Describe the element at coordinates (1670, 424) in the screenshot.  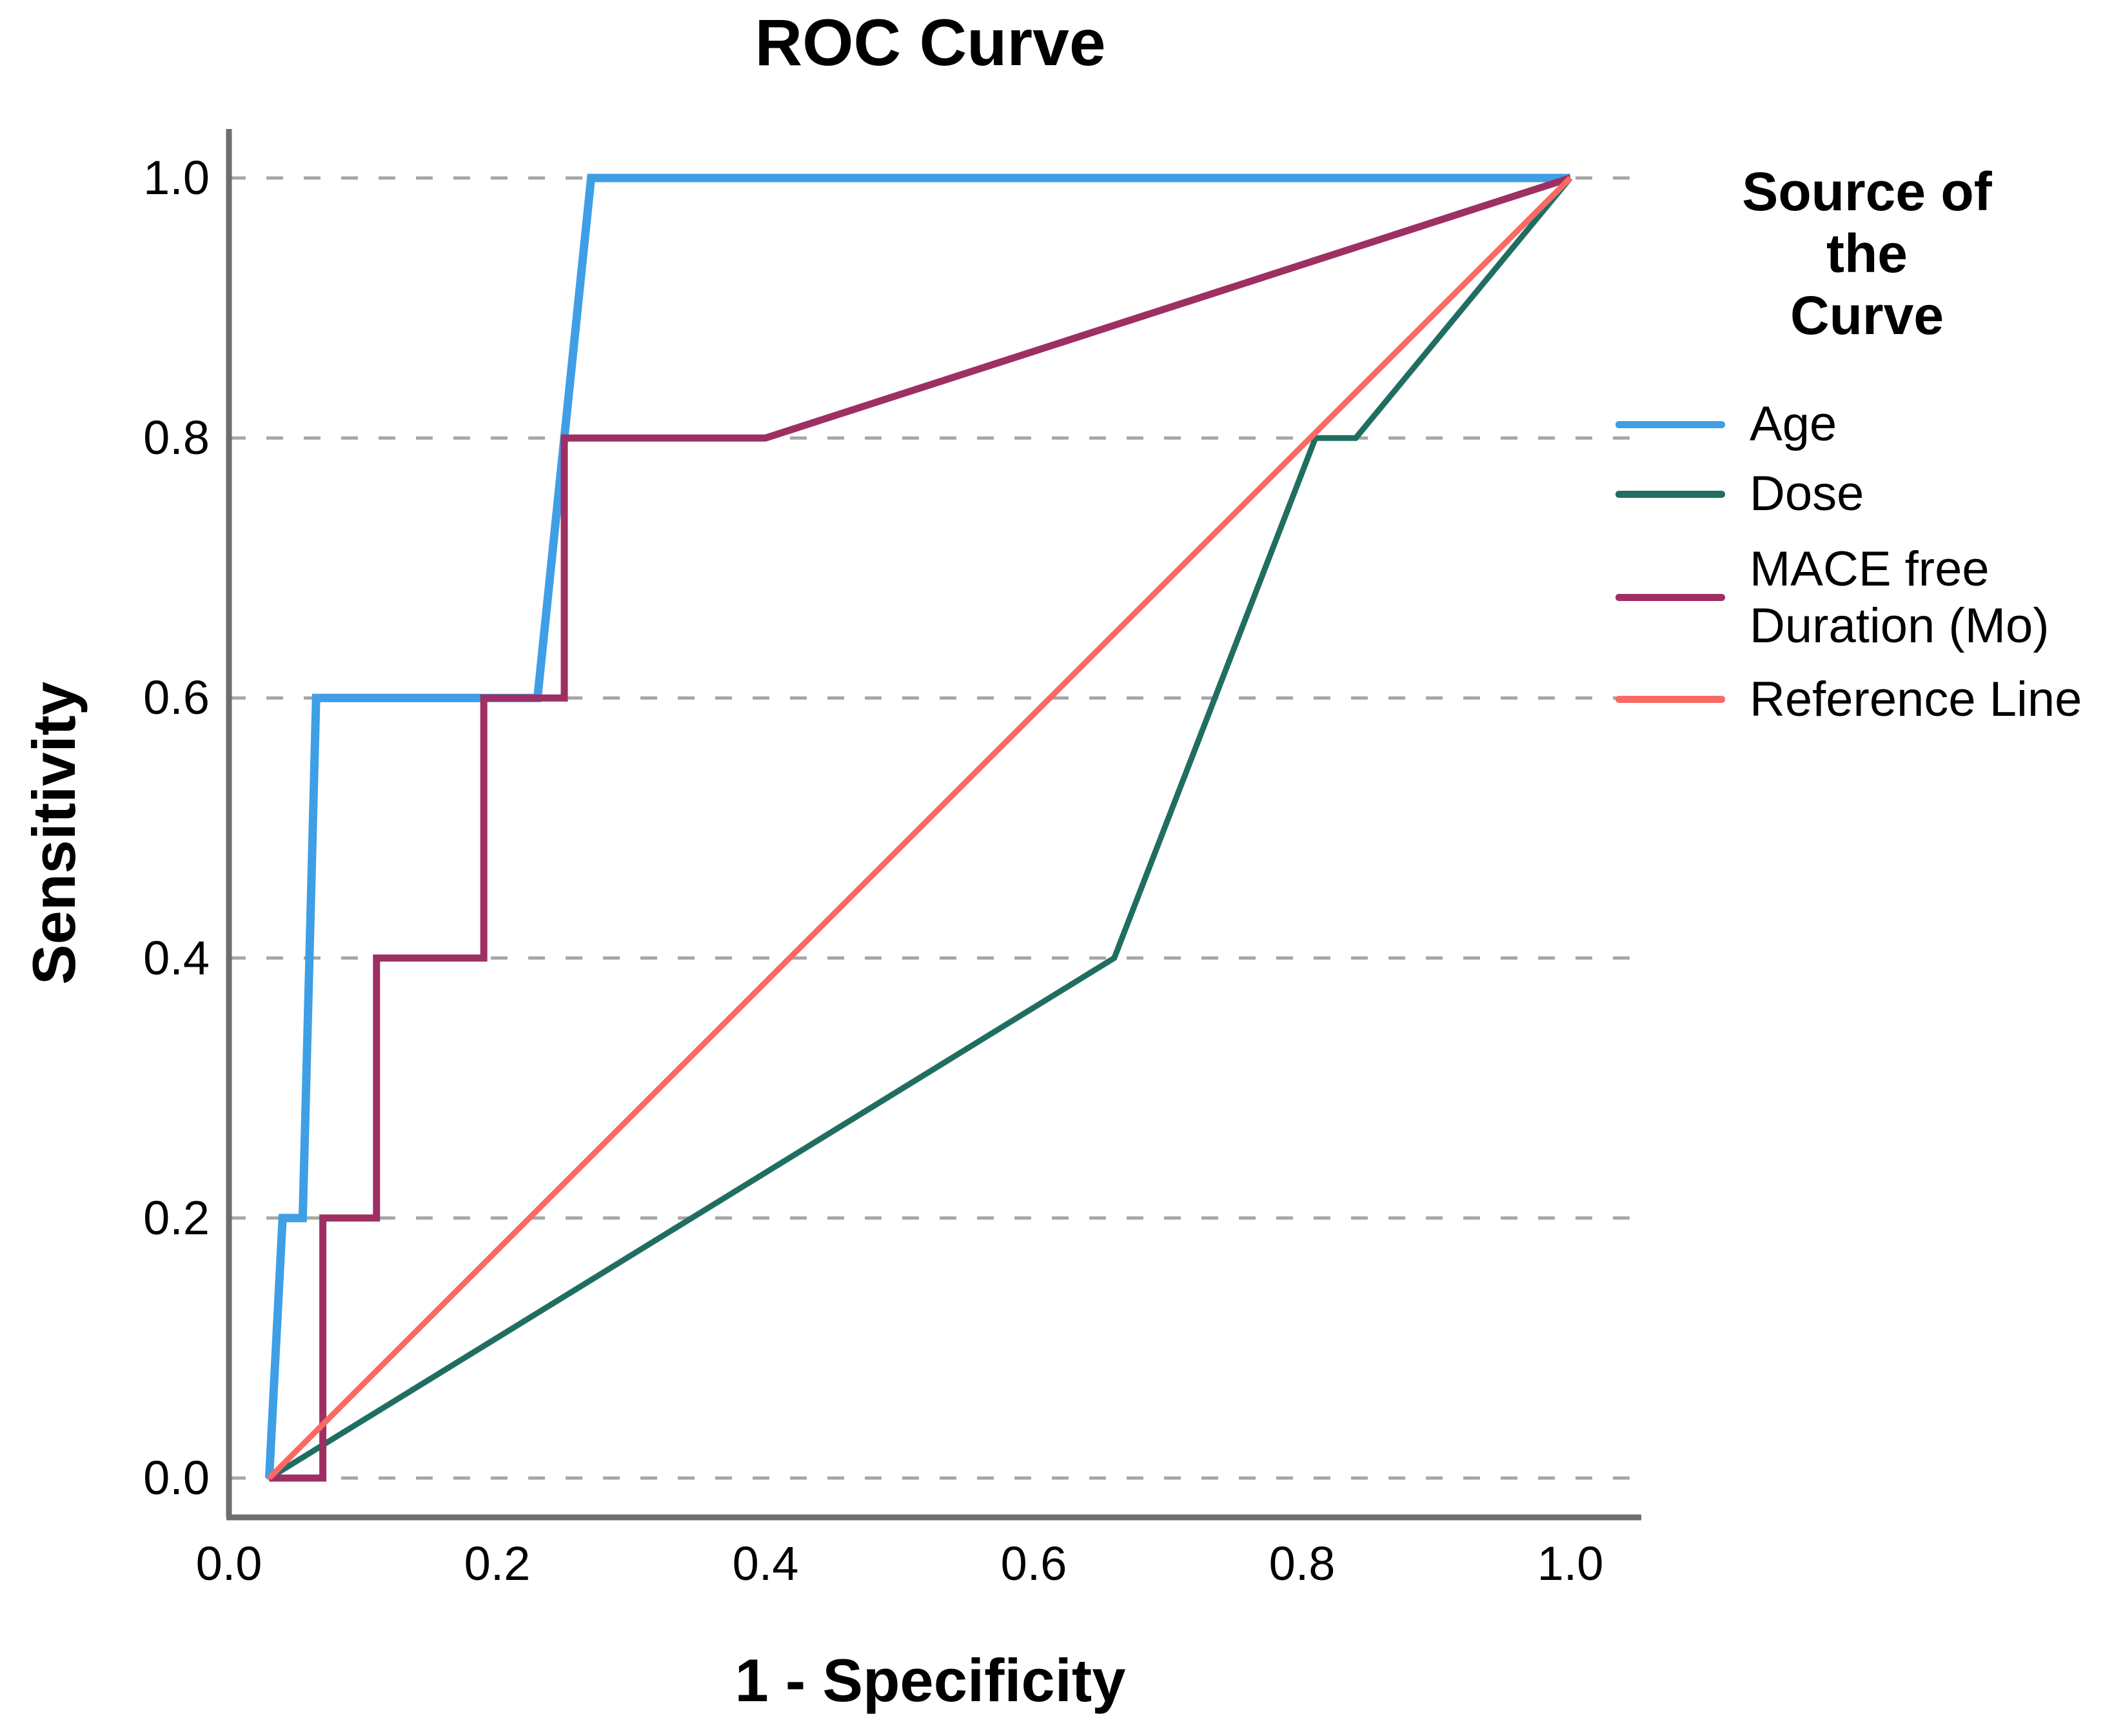
I see `legend-swatch-age` at that location.